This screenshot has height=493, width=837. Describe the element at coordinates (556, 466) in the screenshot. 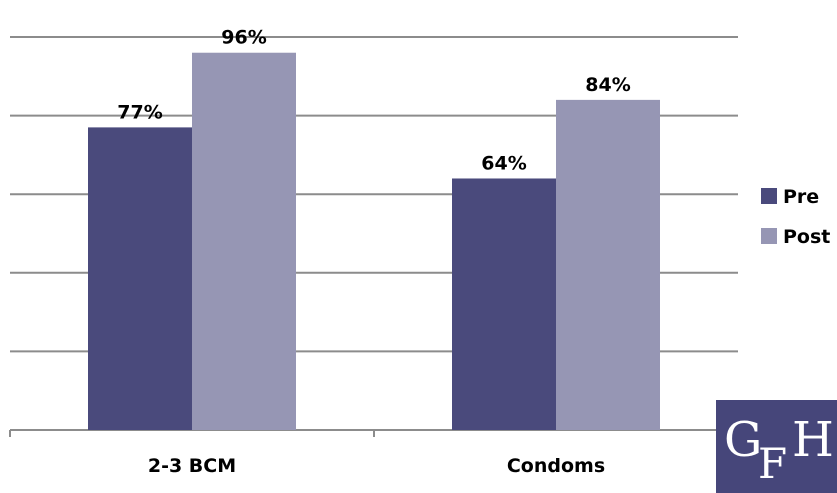

I see `category-label: Condoms` at that location.